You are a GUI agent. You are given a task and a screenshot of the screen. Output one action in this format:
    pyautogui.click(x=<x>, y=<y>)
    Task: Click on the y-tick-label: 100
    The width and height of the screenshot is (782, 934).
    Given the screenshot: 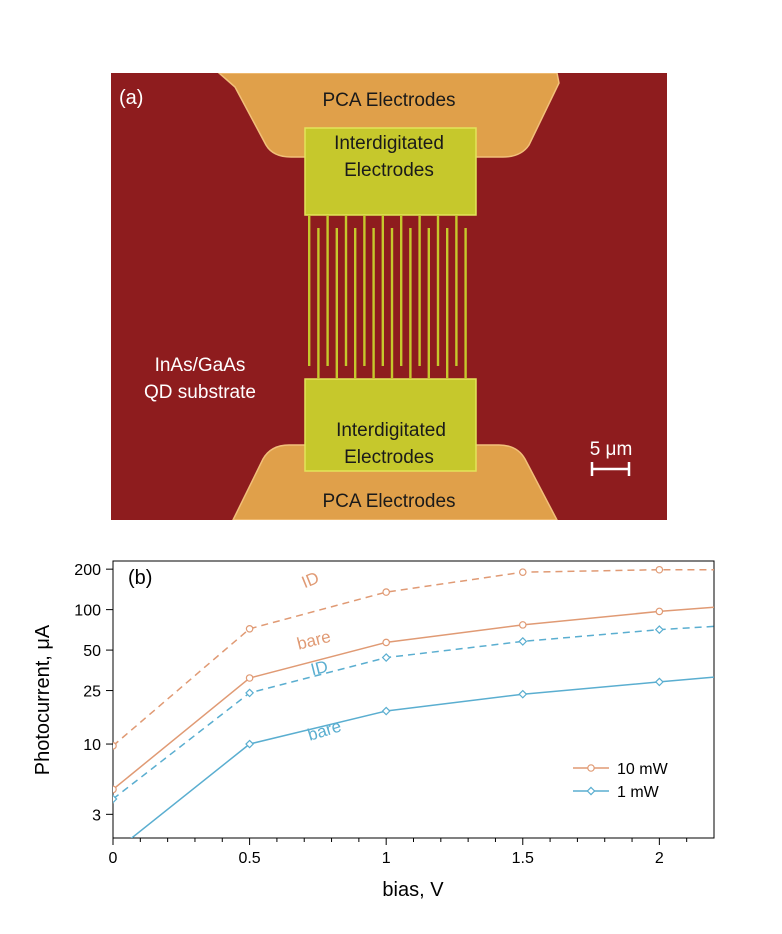 What is the action you would take?
    pyautogui.click(x=87, y=611)
    